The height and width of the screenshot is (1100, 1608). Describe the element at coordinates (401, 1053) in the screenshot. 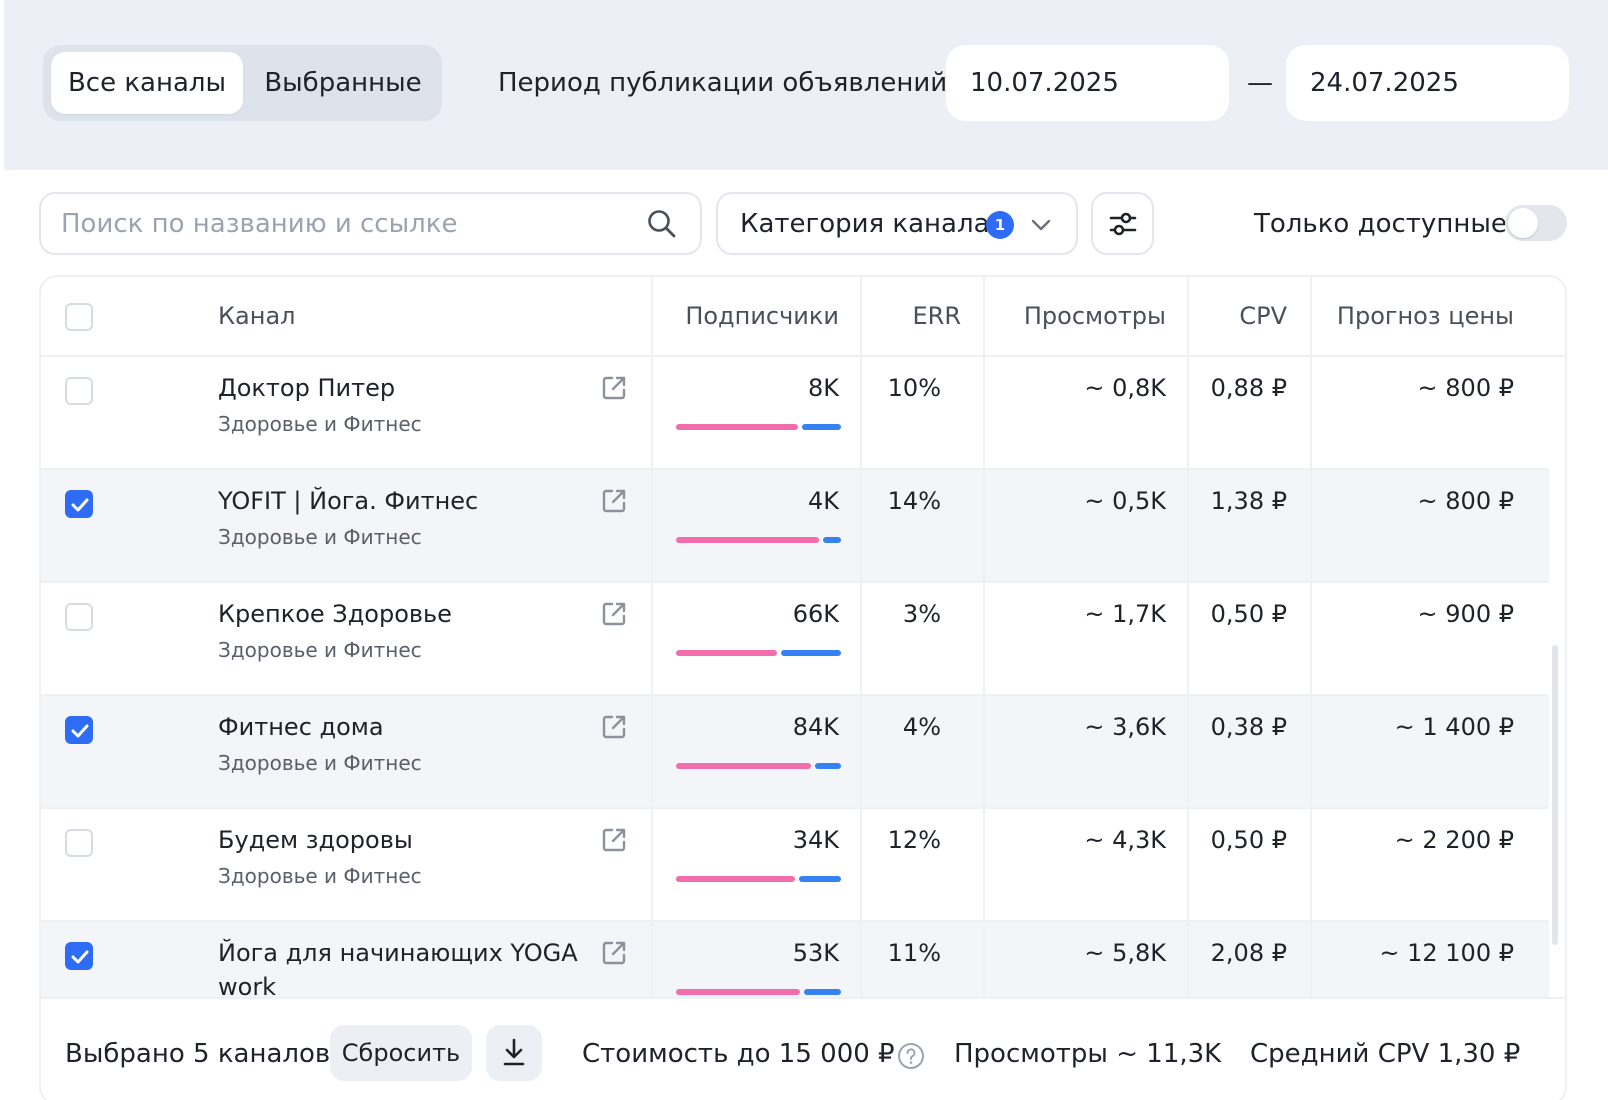

I see `reset-button: Сбросить` at that location.